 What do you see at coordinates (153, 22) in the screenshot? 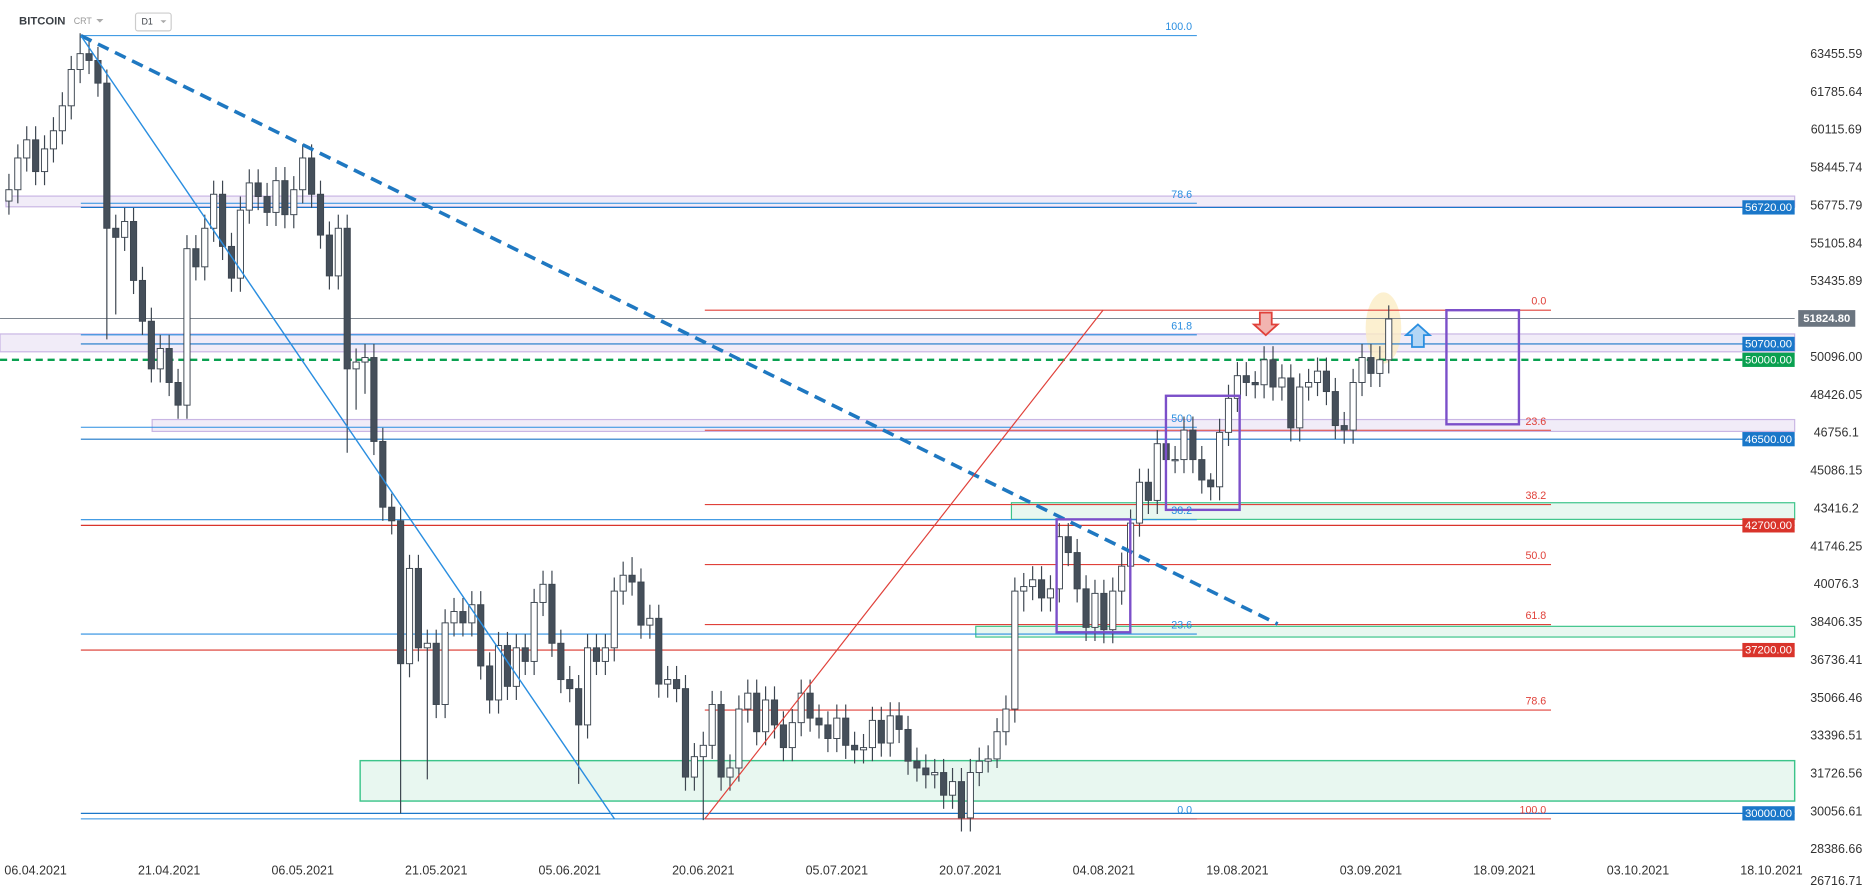
I see `interval-selector` at bounding box center [153, 22].